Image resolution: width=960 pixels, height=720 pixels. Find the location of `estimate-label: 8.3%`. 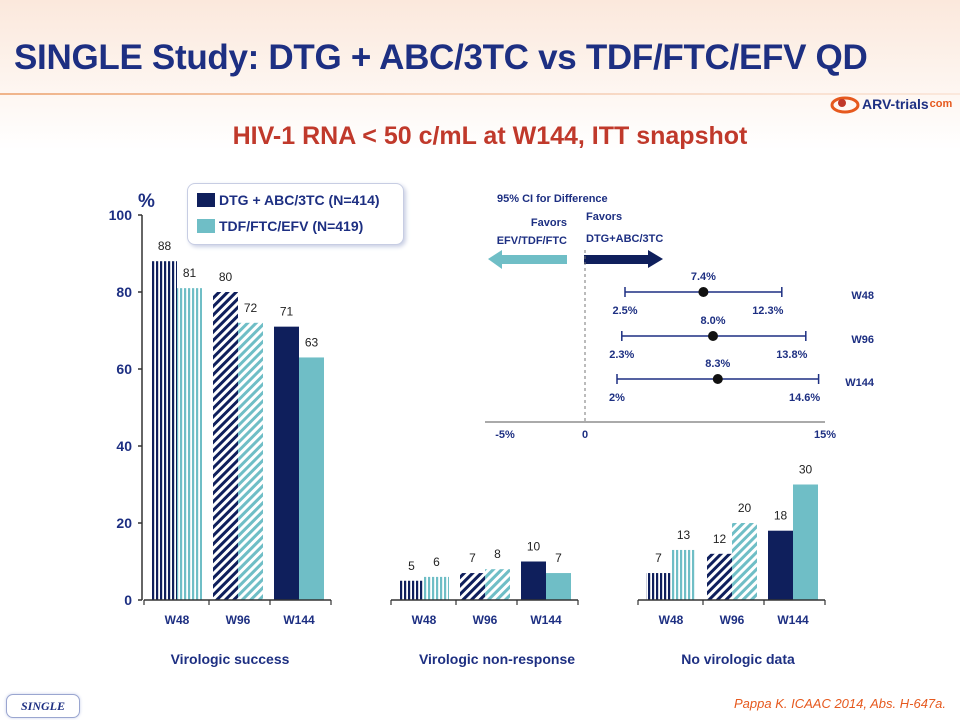

estimate-label: 8.3% is located at coordinates (717, 364).